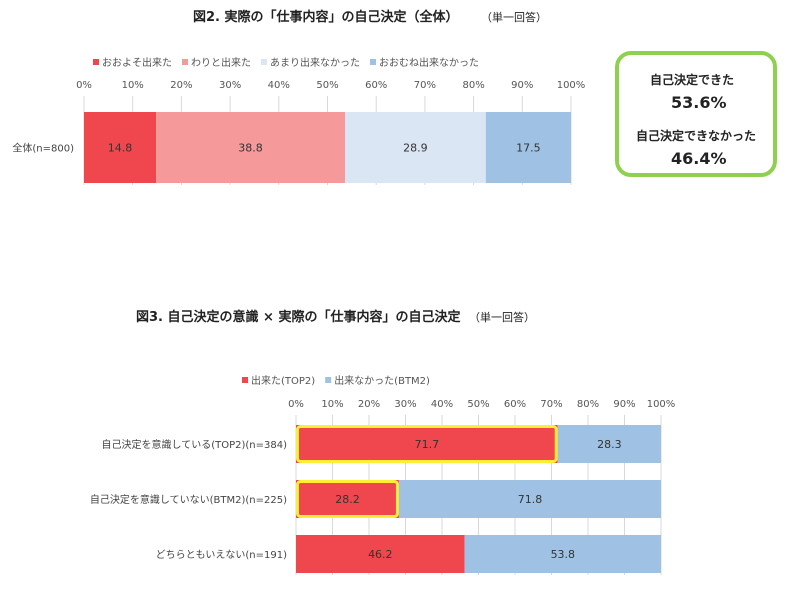 This screenshot has width=786, height=591. I want to click on fig2-tick-label-3: 30%, so click(230, 85).